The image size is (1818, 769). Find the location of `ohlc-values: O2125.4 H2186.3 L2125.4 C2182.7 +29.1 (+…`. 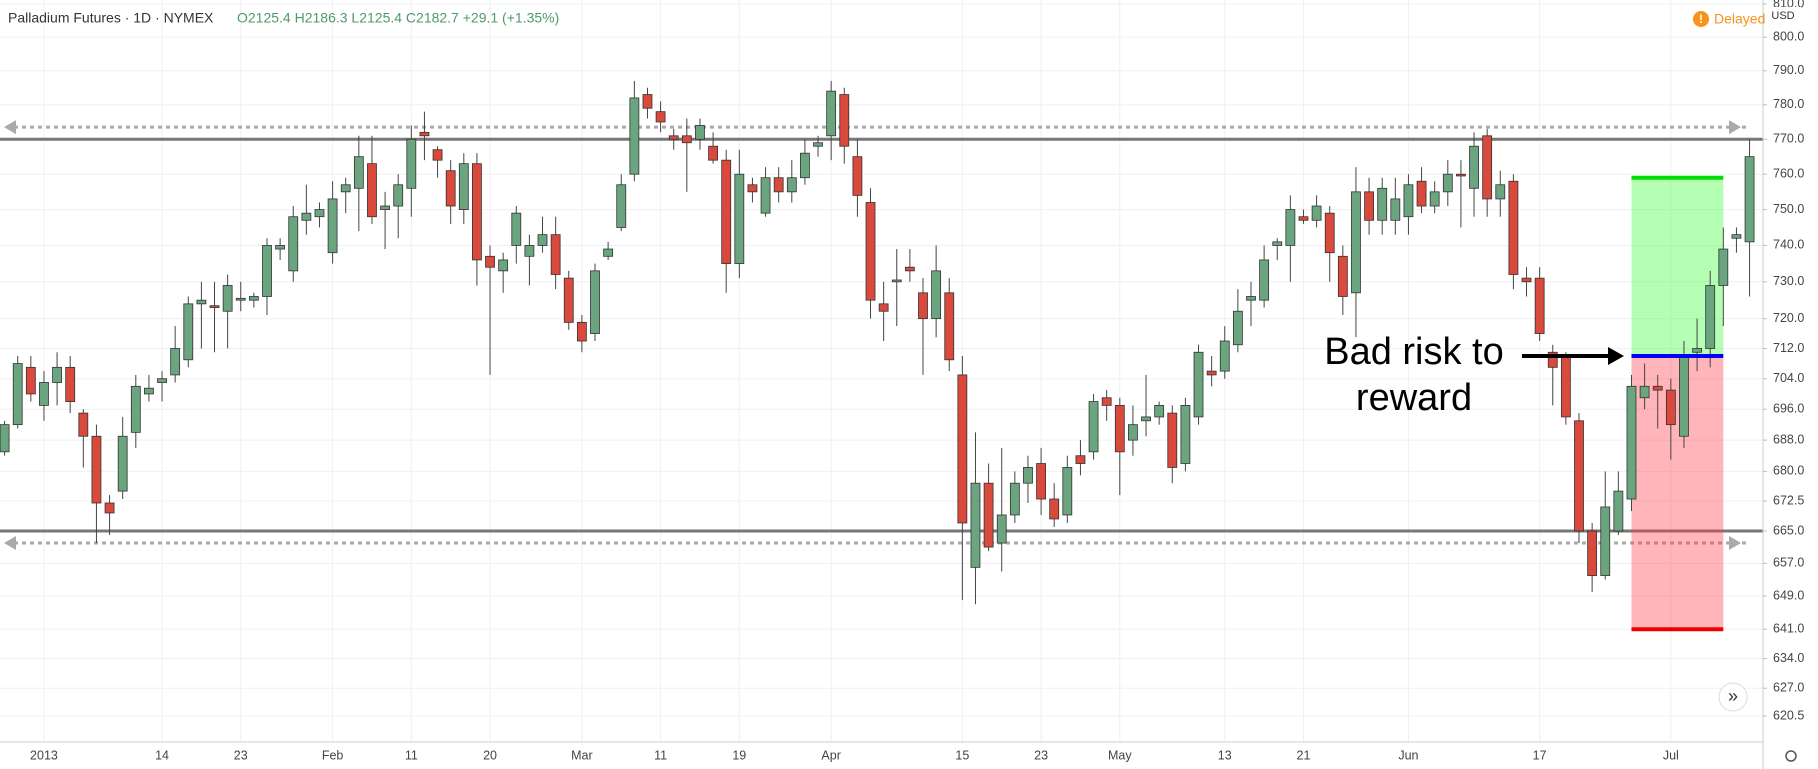

ohlc-values: O2125.4 H2186.3 L2125.4 C2182.7 +29.1 (+… is located at coordinates (398, 18).